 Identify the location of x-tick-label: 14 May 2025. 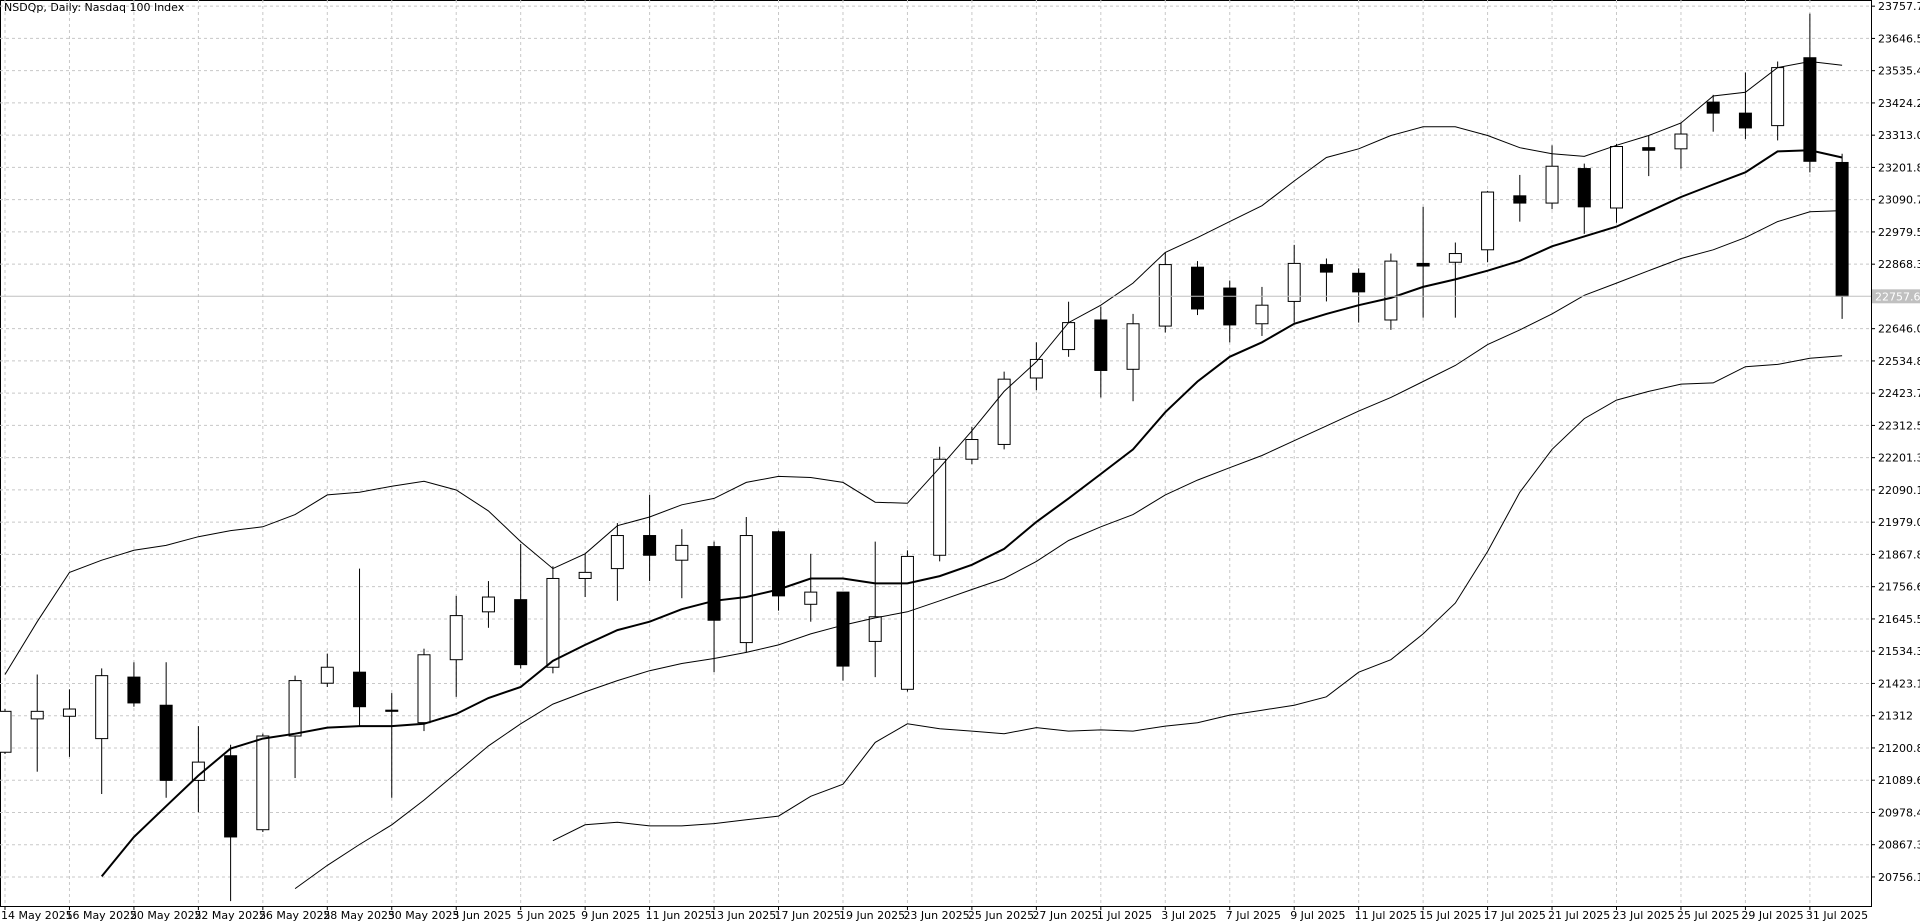
(37, 915).